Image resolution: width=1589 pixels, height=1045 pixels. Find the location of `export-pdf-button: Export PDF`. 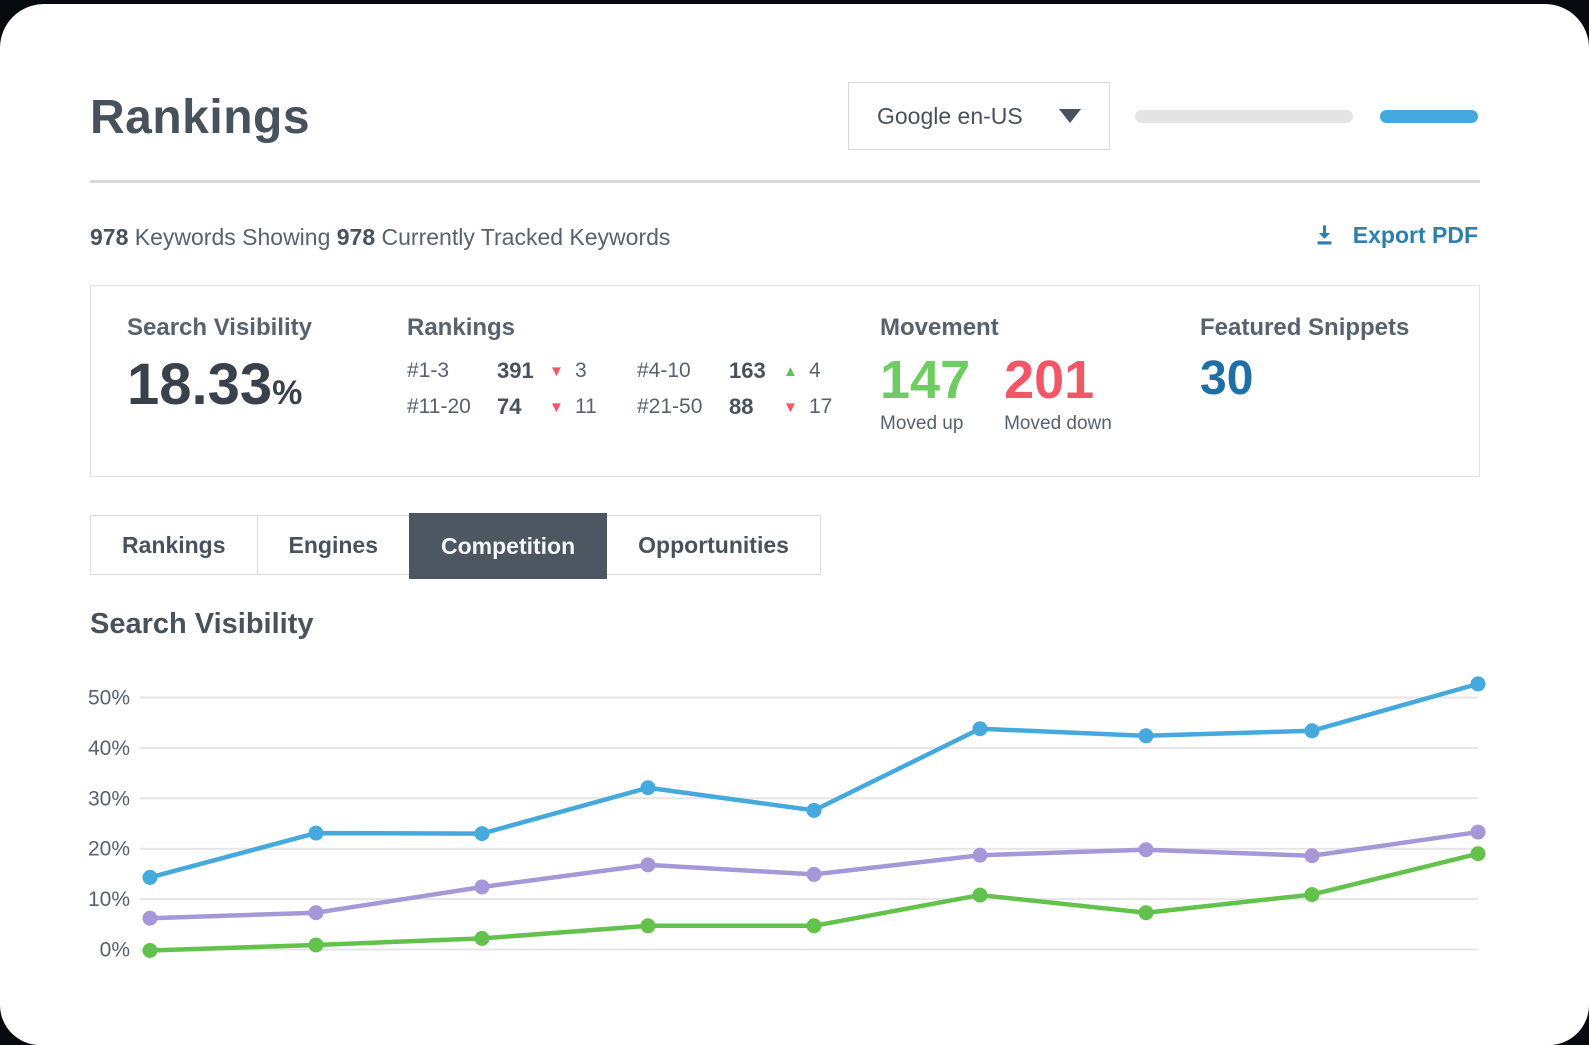

export-pdf-button: Export PDF is located at coordinates (1394, 235).